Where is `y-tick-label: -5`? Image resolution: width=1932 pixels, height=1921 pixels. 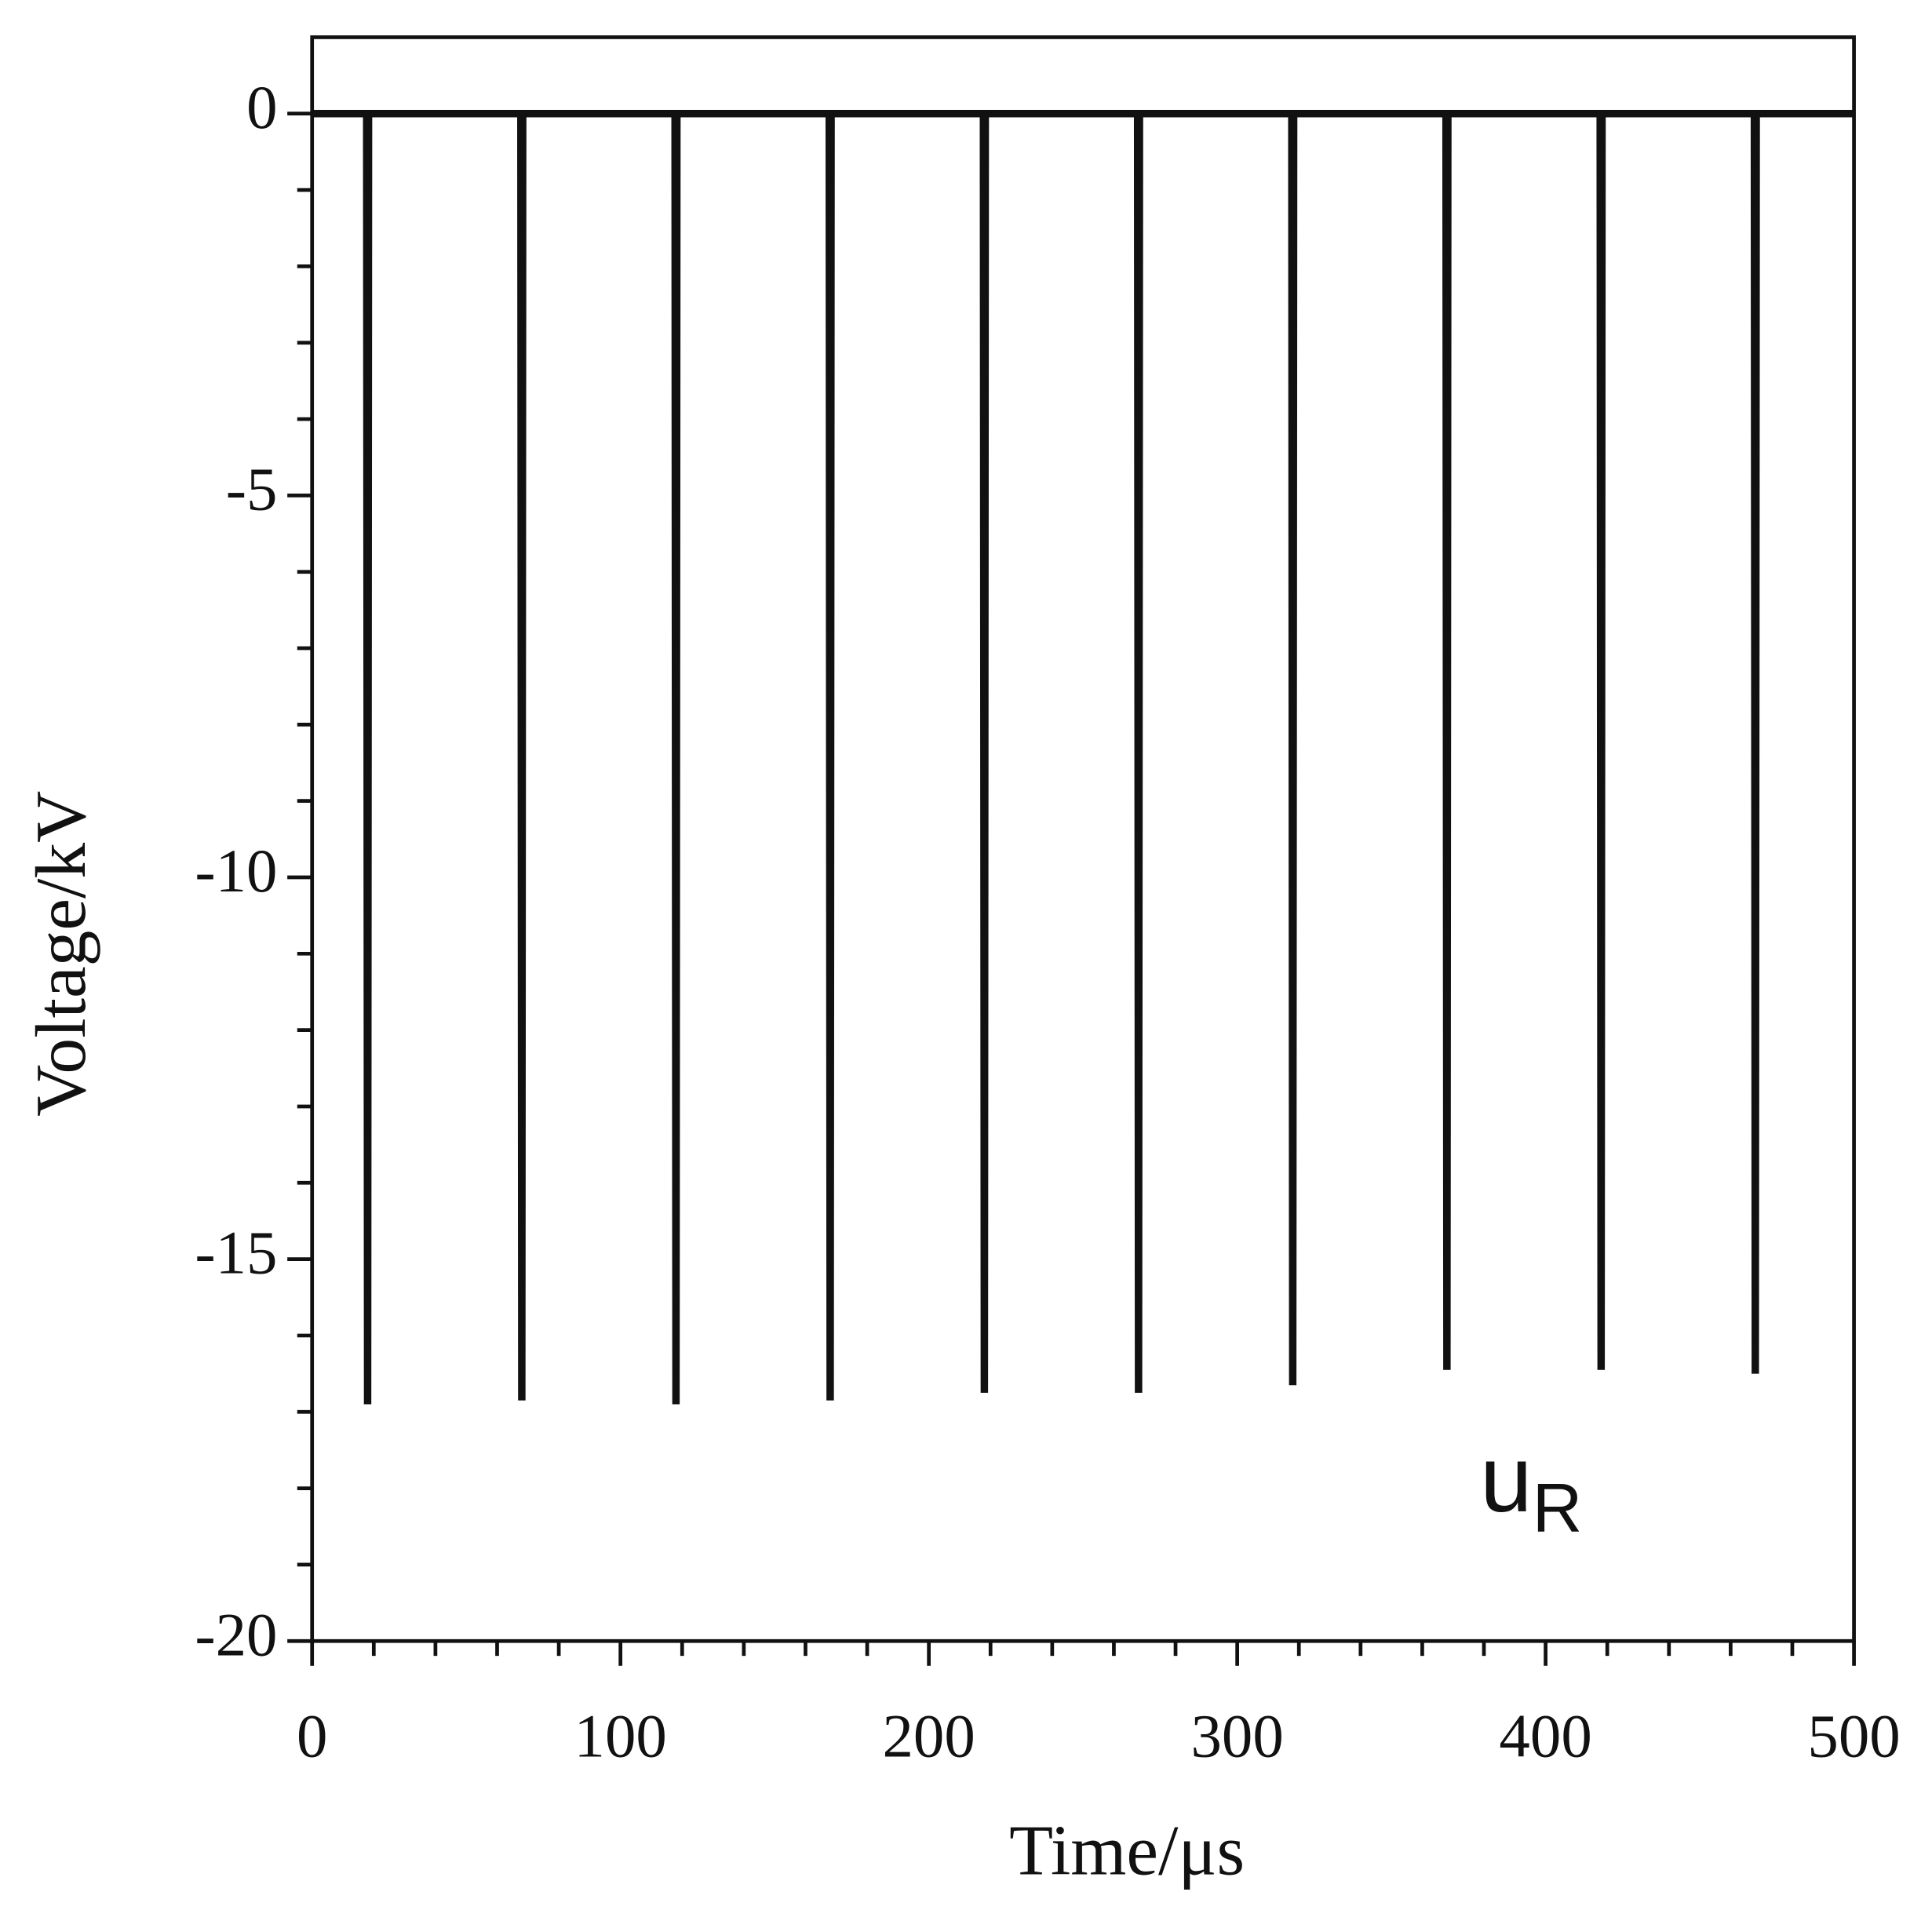
y-tick-label: -5 is located at coordinates (252, 489).